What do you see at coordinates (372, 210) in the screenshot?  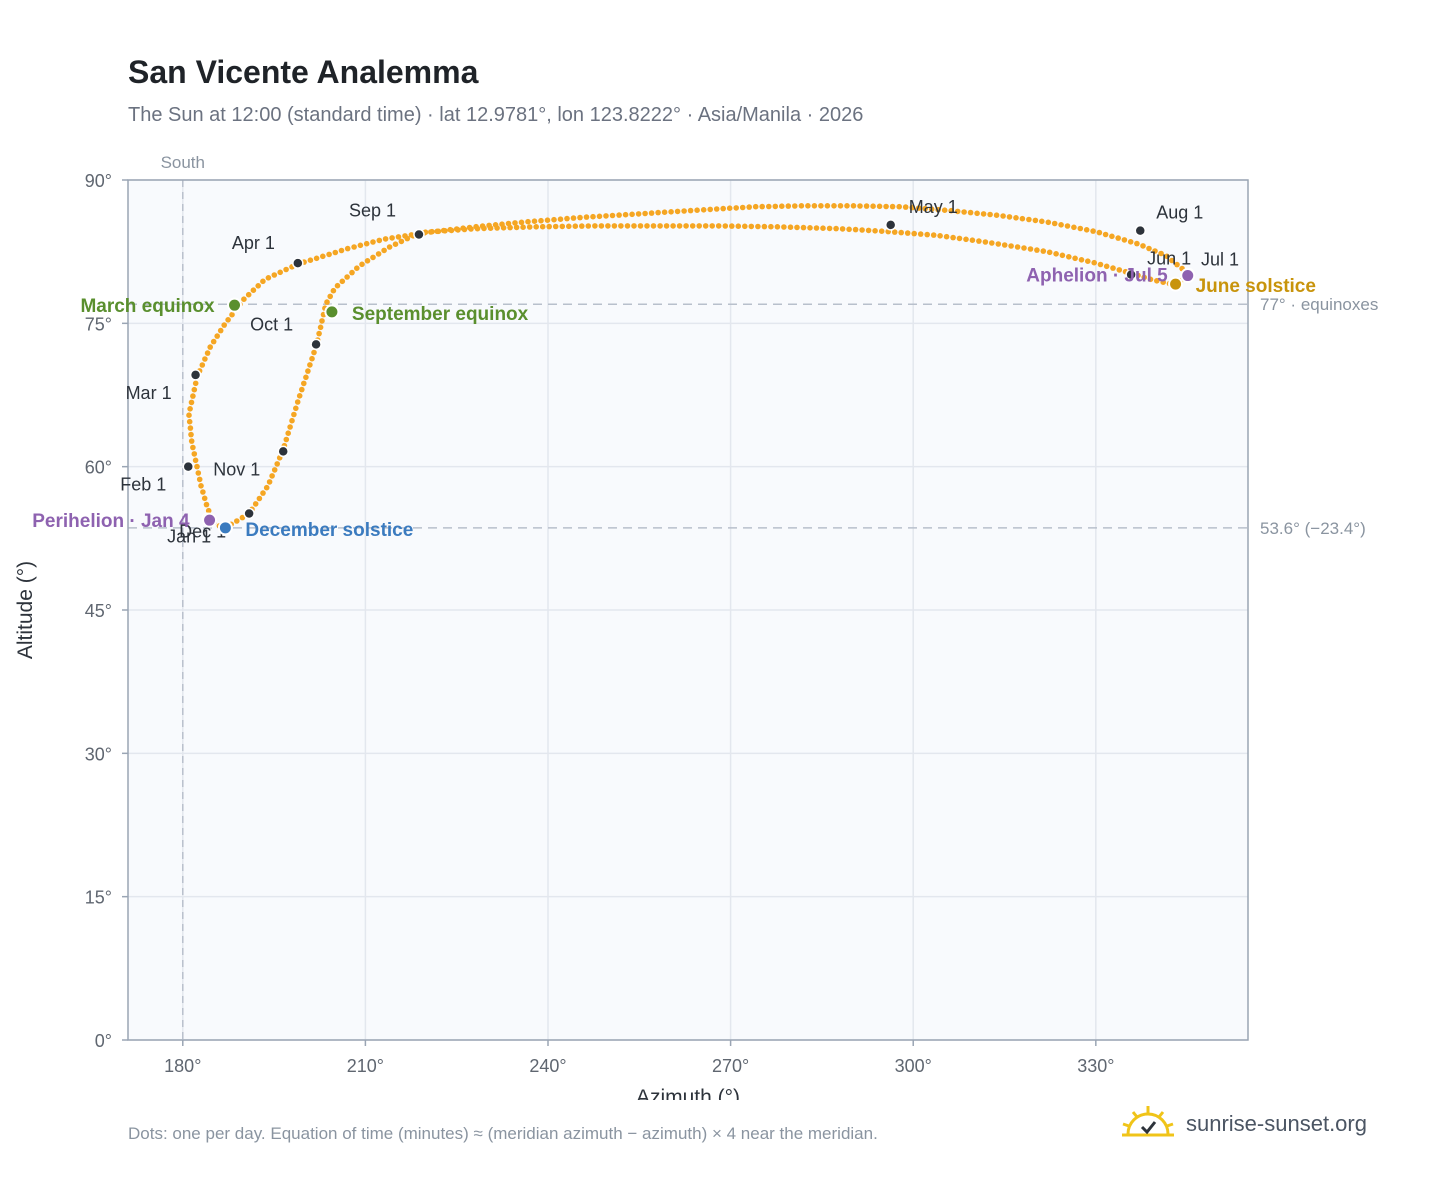 I see `month-marker-label: Sep 1` at bounding box center [372, 210].